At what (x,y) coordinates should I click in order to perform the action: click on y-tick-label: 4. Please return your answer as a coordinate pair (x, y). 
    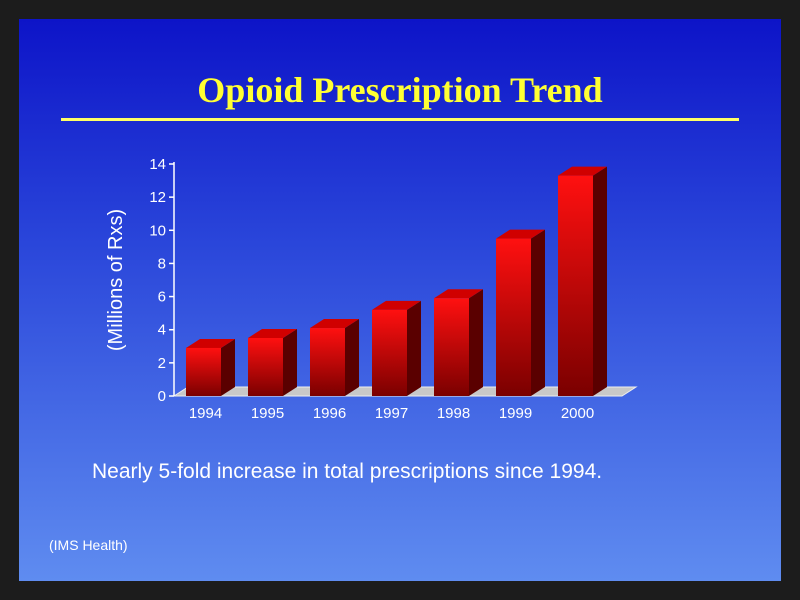
    Looking at the image, I should click on (162, 330).